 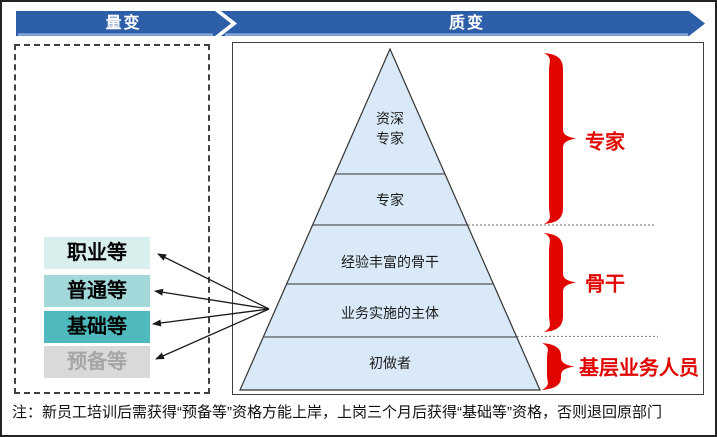 What do you see at coordinates (390, 313) in the screenshot?
I see `pyramid-level-business-main-body: 业务实施的主体` at bounding box center [390, 313].